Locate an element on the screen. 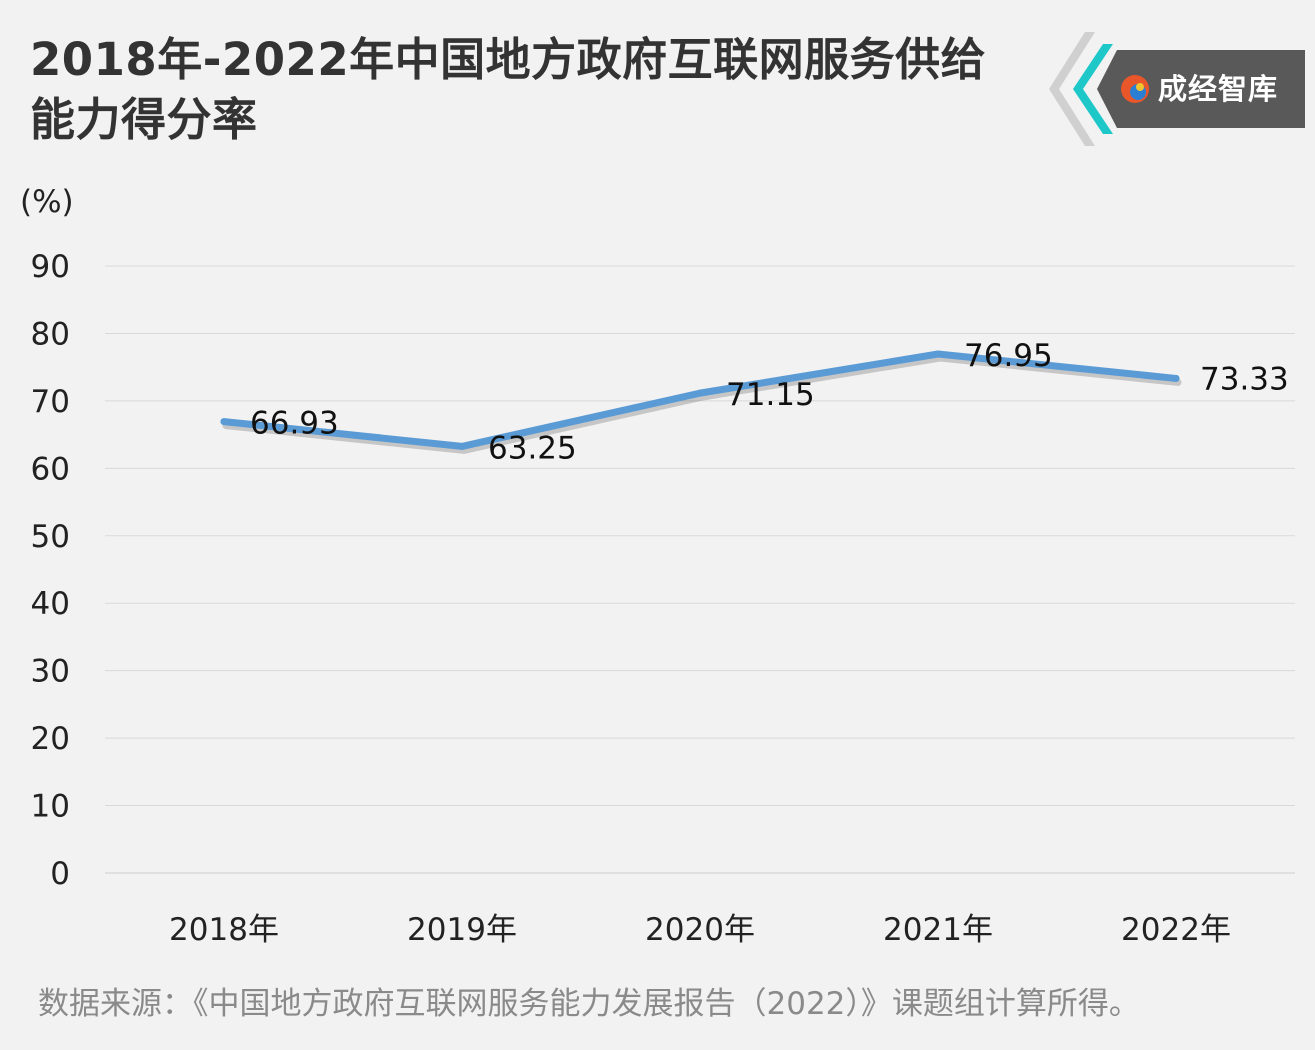 The width and height of the screenshot is (1315, 1050). data-label: 76.95 is located at coordinates (1008, 356).